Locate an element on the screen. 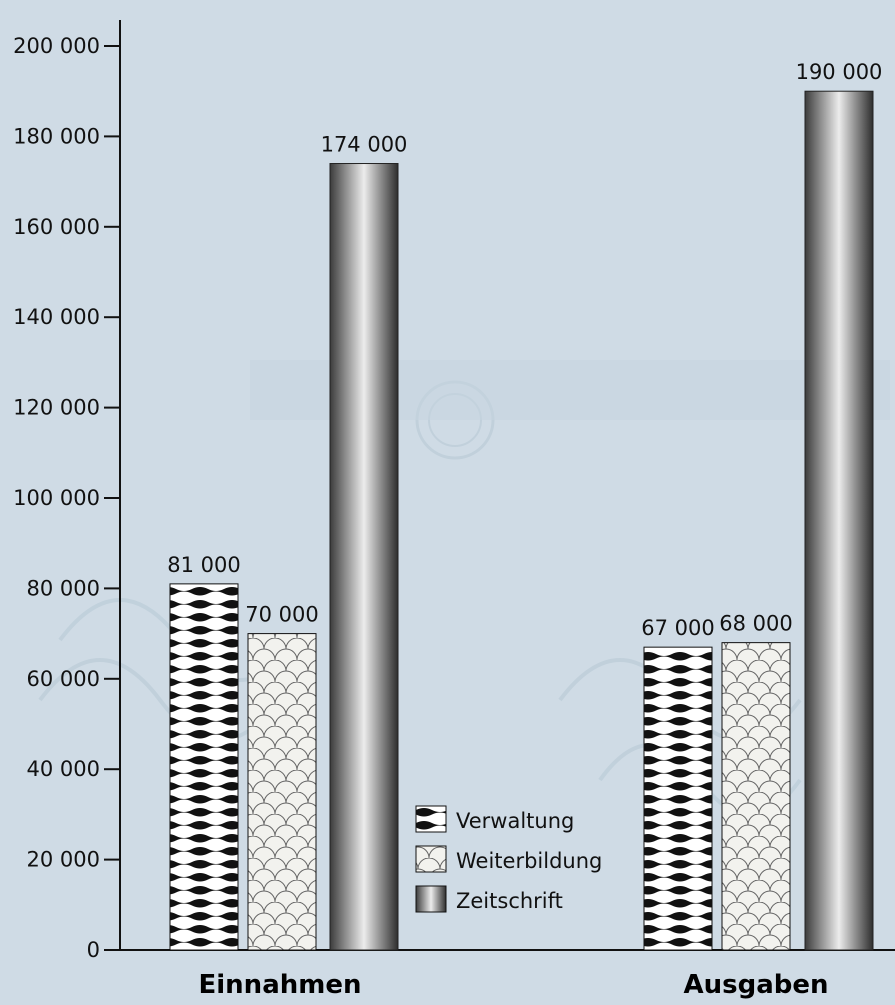 The image size is (895, 1005). value-label-weiterbildung-ausgaben: 68 000 is located at coordinates (755, 624).